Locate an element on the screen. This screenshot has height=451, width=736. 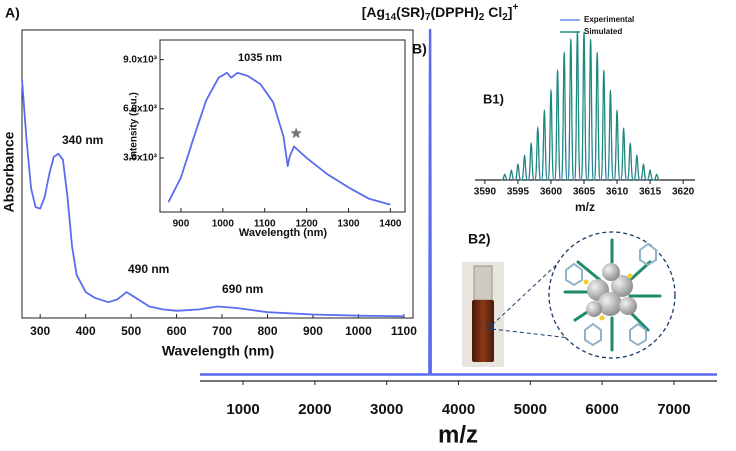
x-tick-label: 300 is located at coordinates (40, 331).